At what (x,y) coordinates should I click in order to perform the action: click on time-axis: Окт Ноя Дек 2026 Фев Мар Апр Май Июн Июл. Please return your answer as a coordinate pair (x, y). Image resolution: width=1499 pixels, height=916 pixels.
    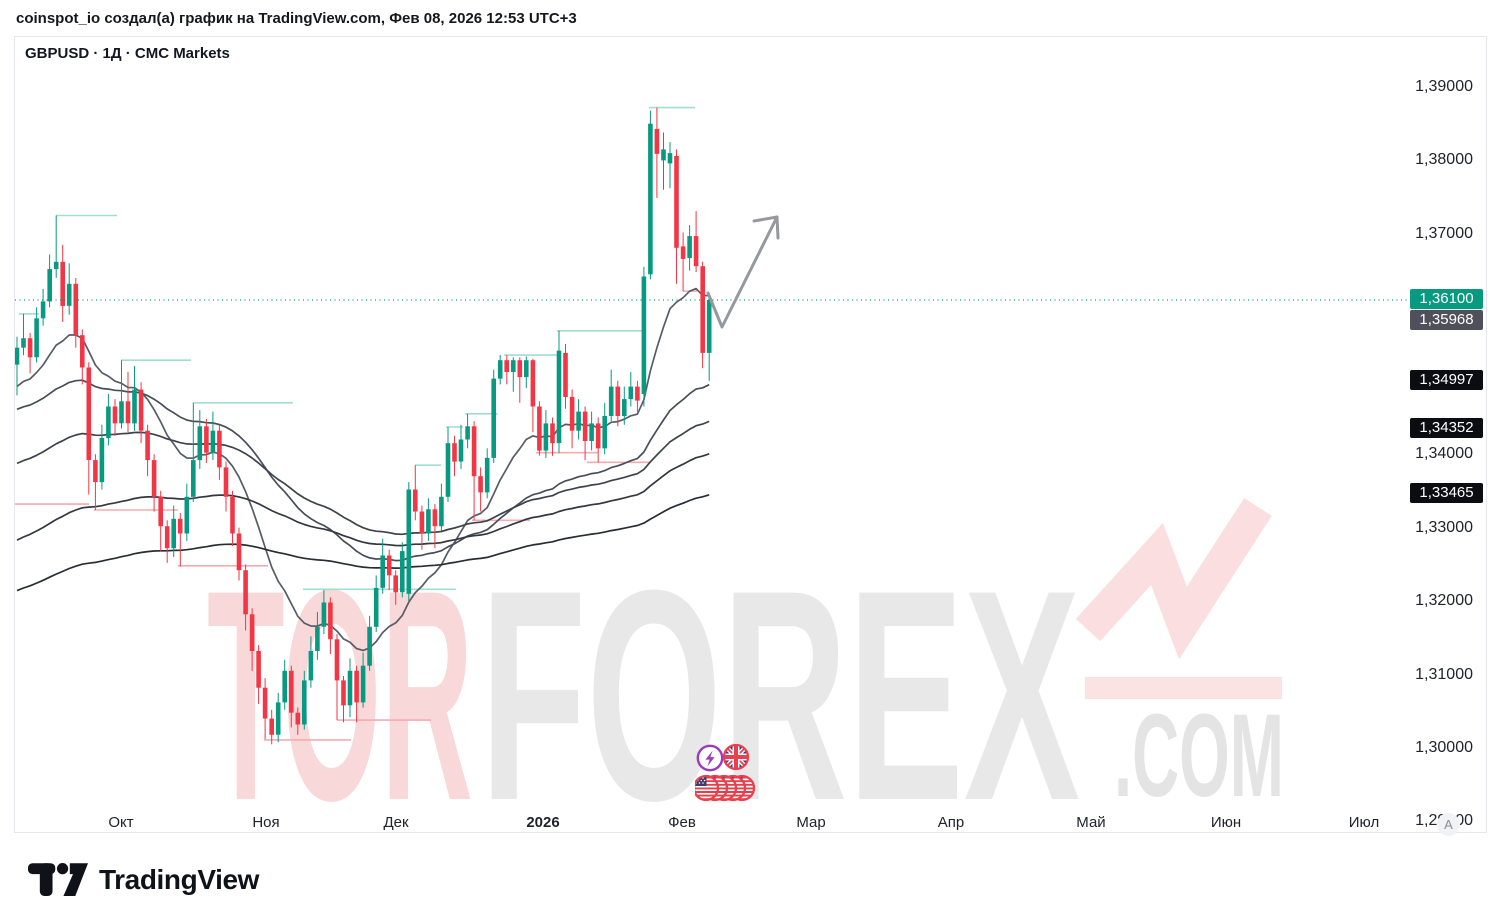
    Looking at the image, I should click on (750, 823).